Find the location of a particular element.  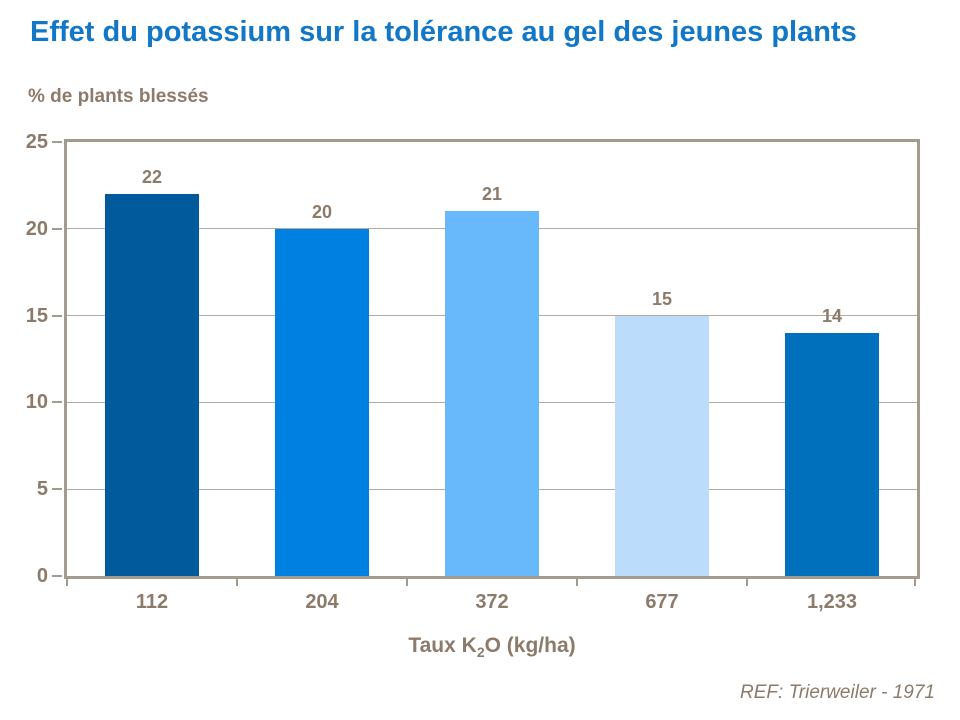

bar-value-label-677: 15 is located at coordinates (662, 299).